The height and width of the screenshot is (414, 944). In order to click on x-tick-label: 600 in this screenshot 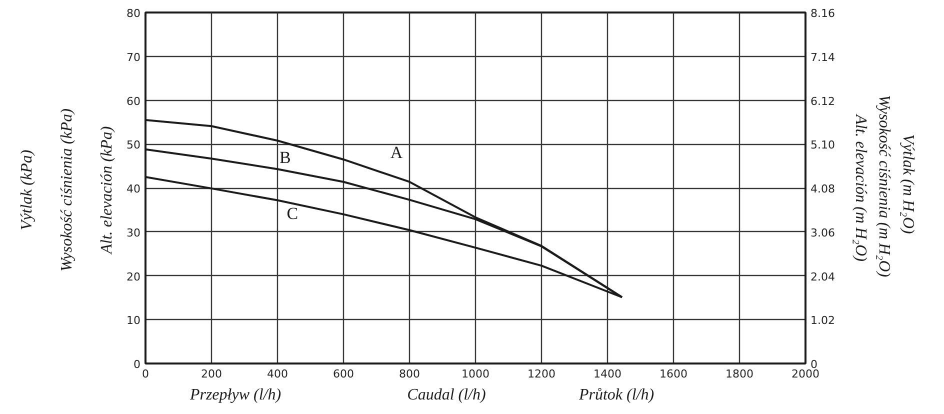, I will do `click(343, 374)`.